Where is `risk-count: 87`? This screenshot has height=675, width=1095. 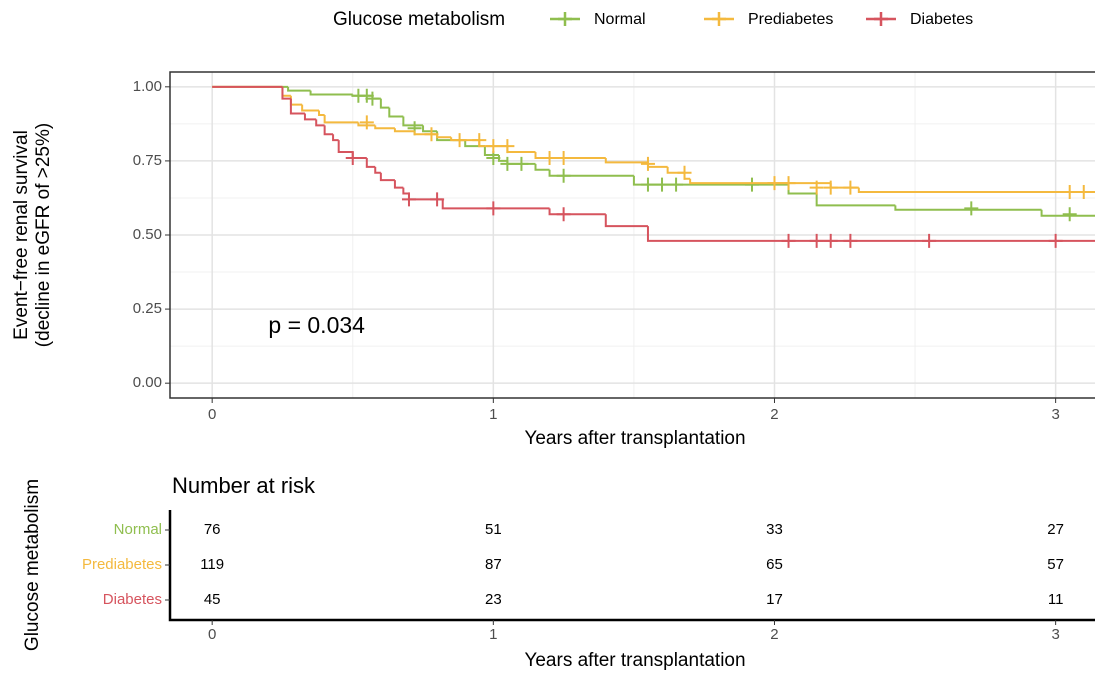 risk-count: 87 is located at coordinates (493, 564).